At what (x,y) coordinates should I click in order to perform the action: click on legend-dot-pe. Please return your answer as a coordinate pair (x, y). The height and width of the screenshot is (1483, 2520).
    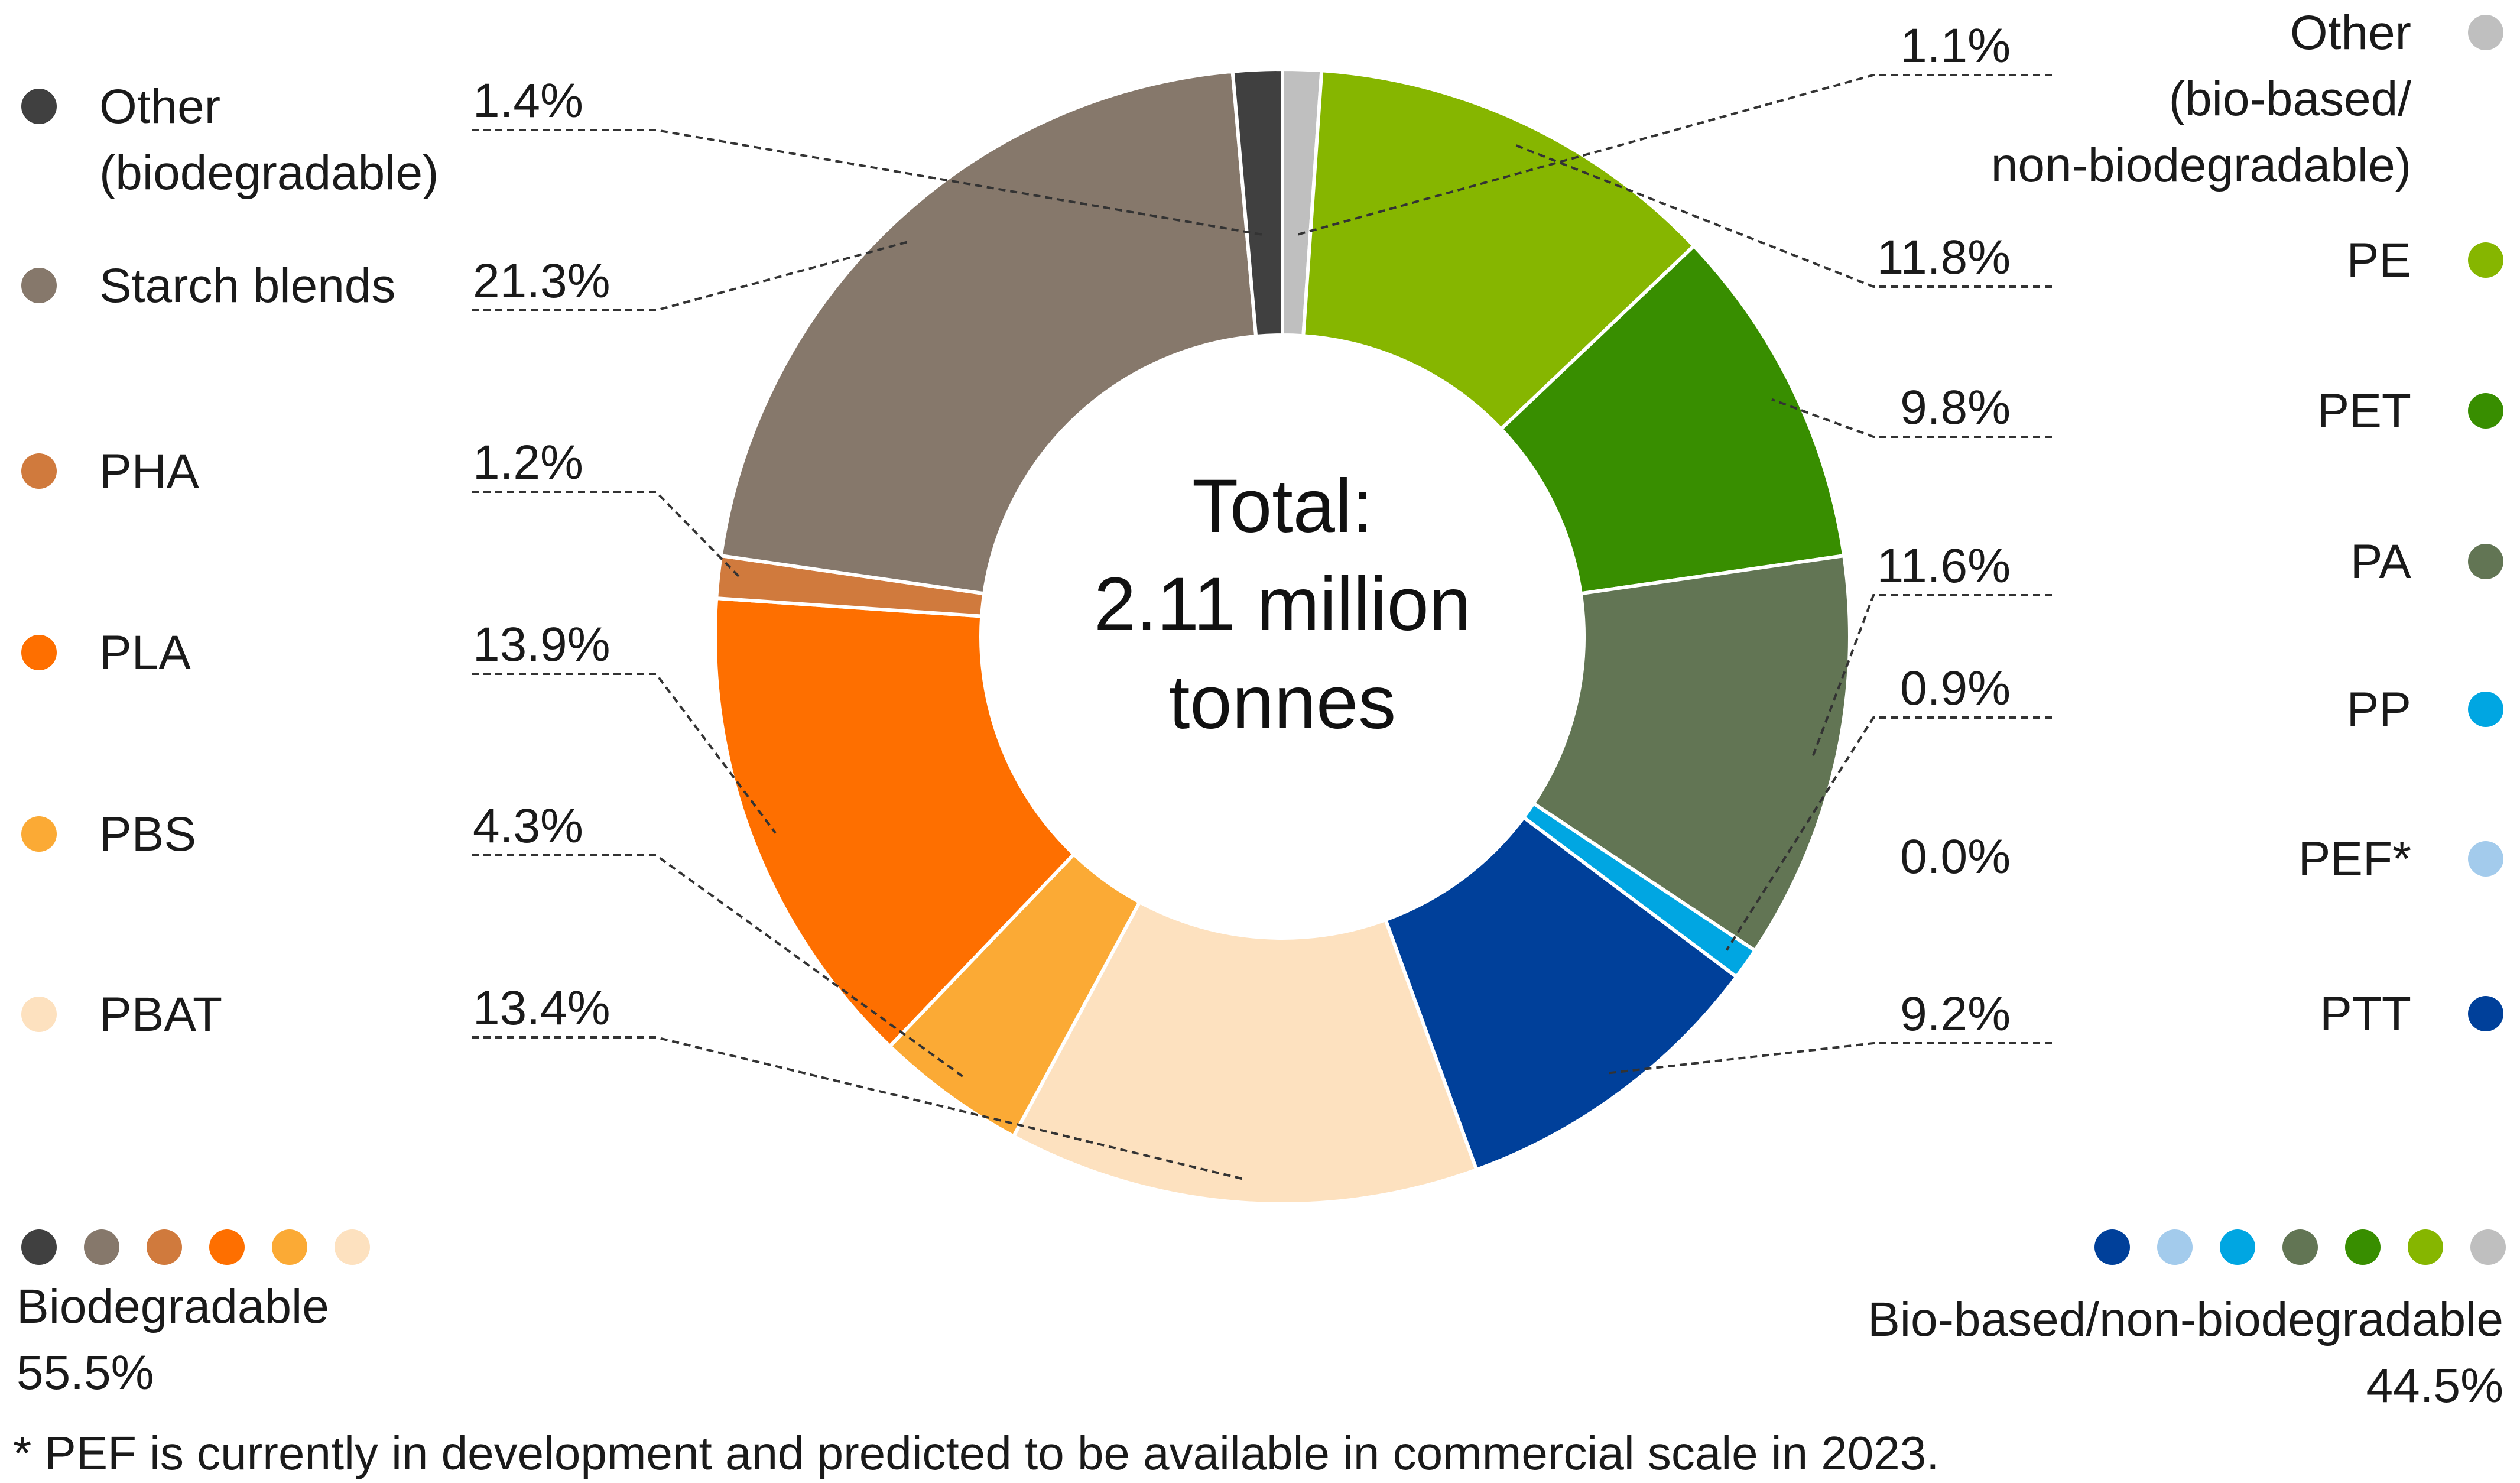
    Looking at the image, I should click on (2485, 260).